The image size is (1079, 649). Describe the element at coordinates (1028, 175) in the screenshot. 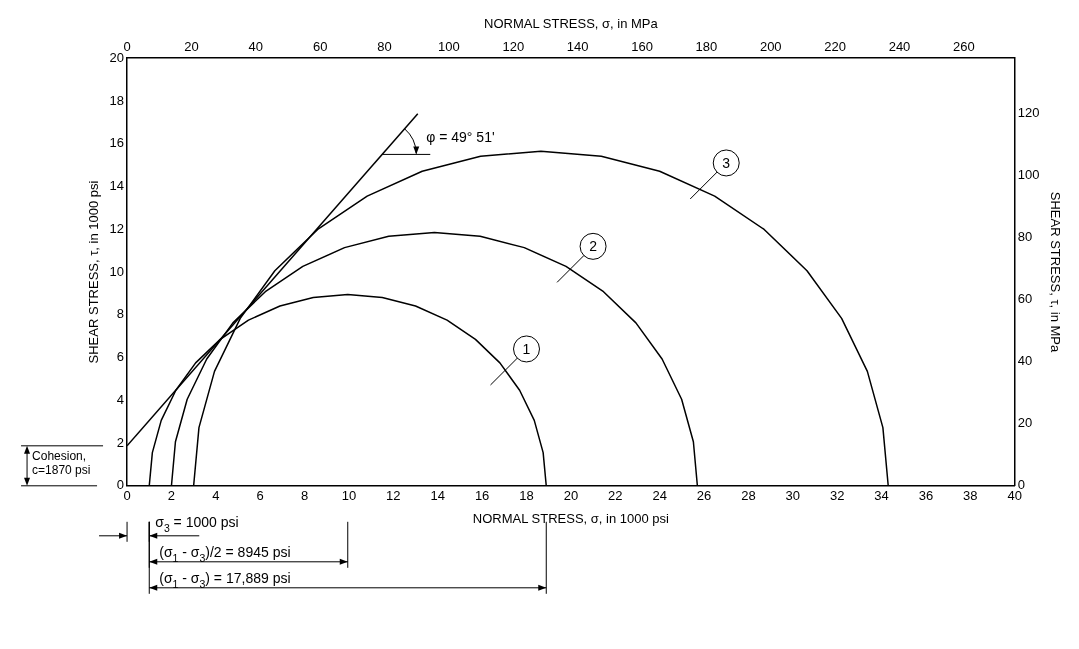

I see `y2-tick-label: 100` at that location.